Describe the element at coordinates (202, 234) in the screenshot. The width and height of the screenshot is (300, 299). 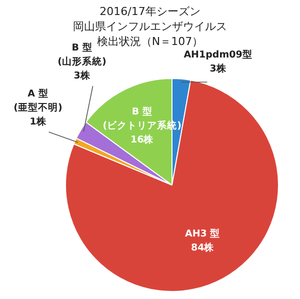
I see `slice-label: AH3 型` at that location.